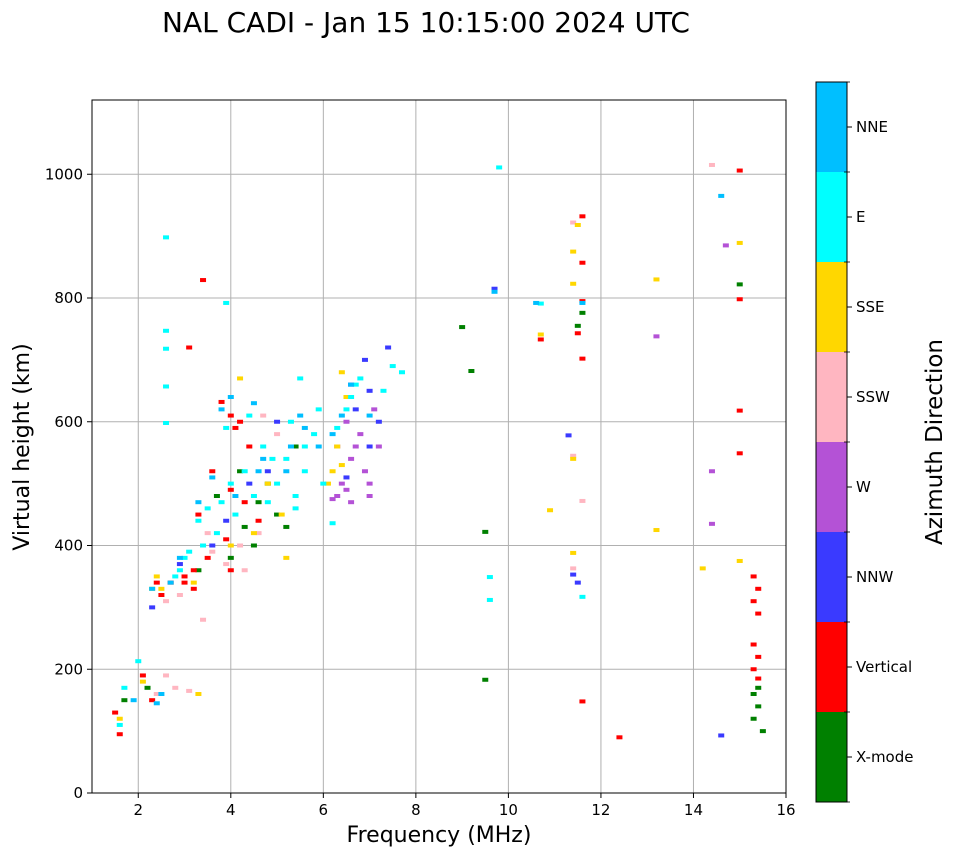  I want to click on colorbar-label: NNE, so click(872, 127).